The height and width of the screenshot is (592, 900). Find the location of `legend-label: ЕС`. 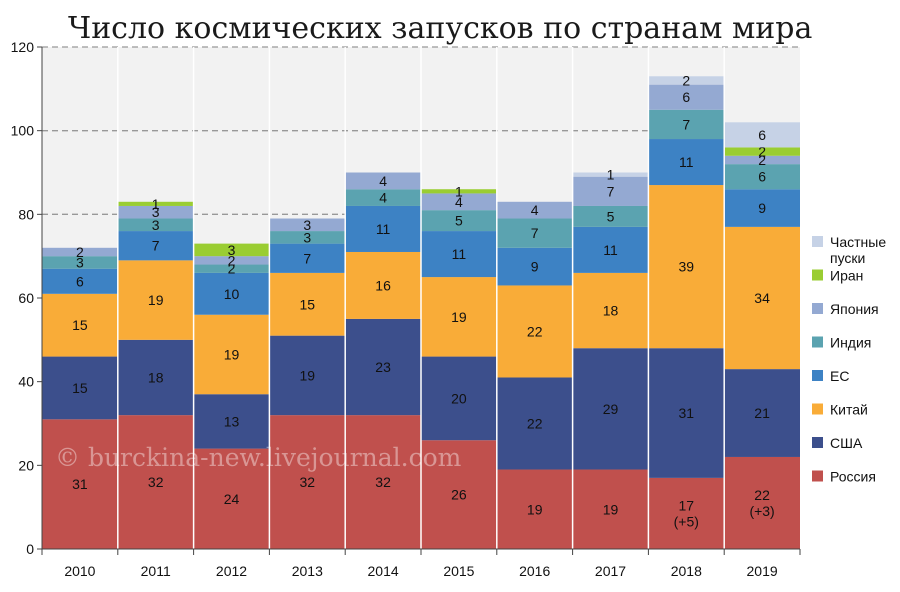

legend-label: ЕС is located at coordinates (839, 376).